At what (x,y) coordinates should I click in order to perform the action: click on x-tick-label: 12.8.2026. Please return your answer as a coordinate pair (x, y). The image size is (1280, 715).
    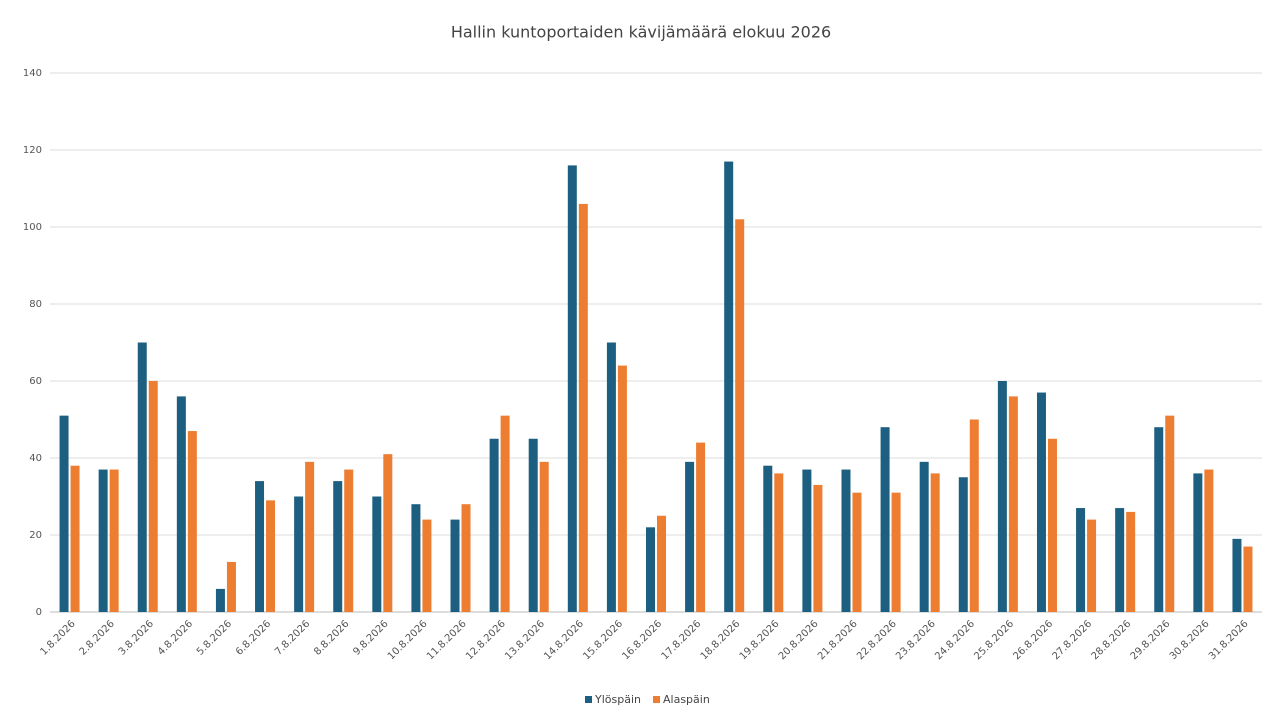
    Looking at the image, I should click on (486, 640).